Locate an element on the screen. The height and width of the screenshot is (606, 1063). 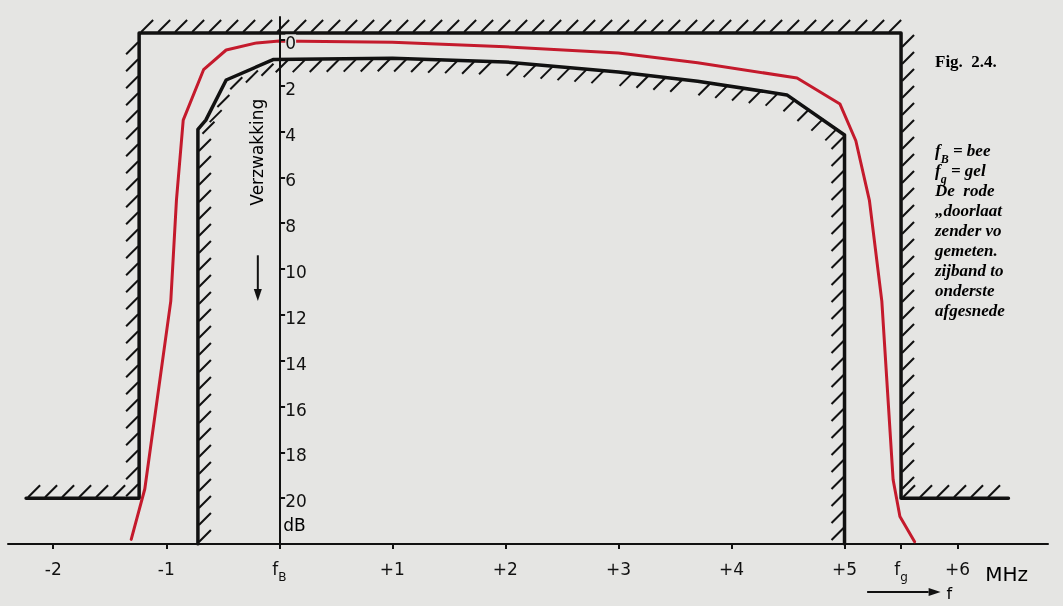
y-axis-title: Verzwakking is located at coordinates (257, 152).